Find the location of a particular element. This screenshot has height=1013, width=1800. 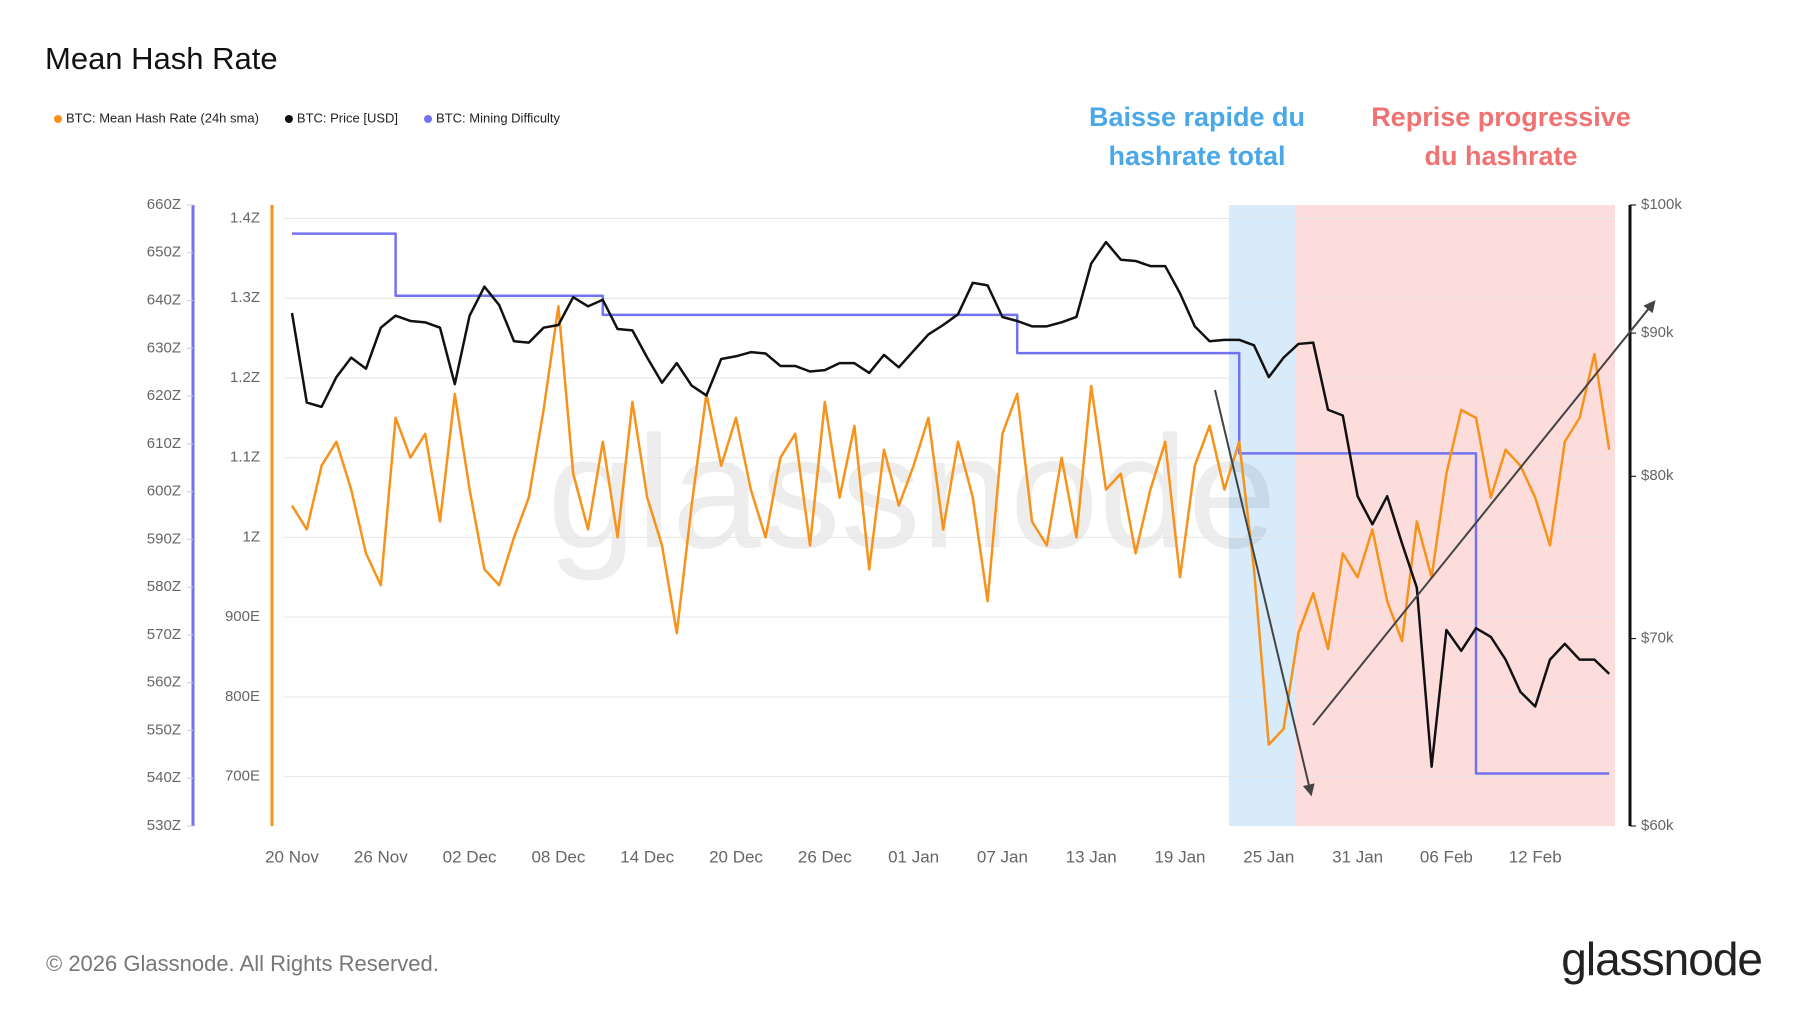

y2-tick-label: $100k is located at coordinates (1661, 204).